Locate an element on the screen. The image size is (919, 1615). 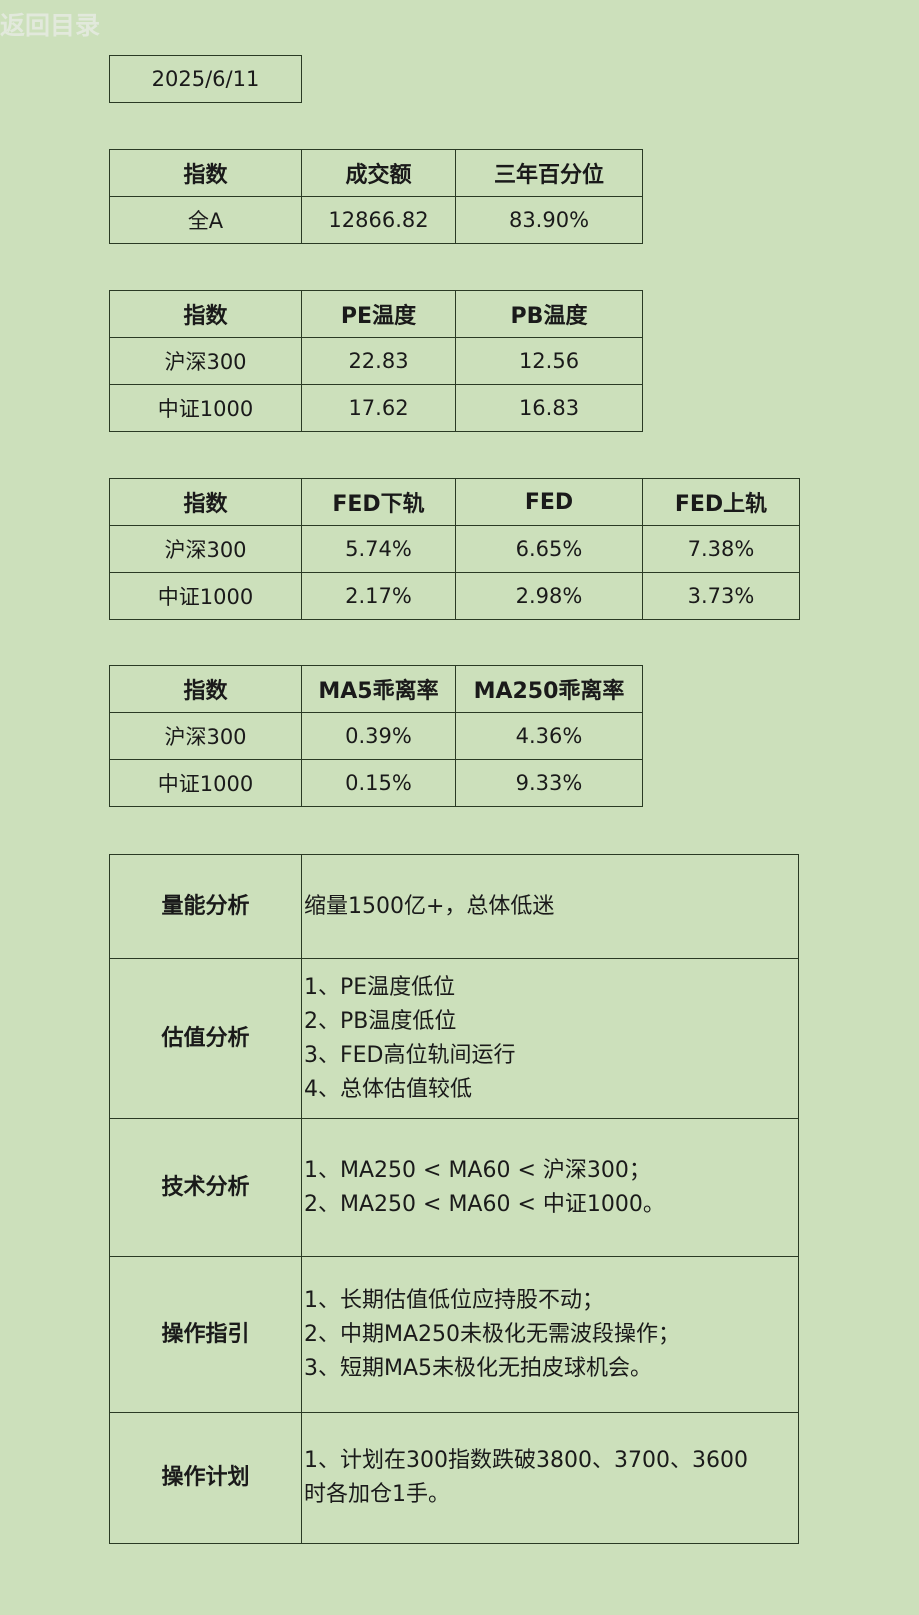
row-content: 1、PE温度低位 2、PB温度低位 3、FED高位轨间运行 4、总体估值较低 is located at coordinates (550, 1038).